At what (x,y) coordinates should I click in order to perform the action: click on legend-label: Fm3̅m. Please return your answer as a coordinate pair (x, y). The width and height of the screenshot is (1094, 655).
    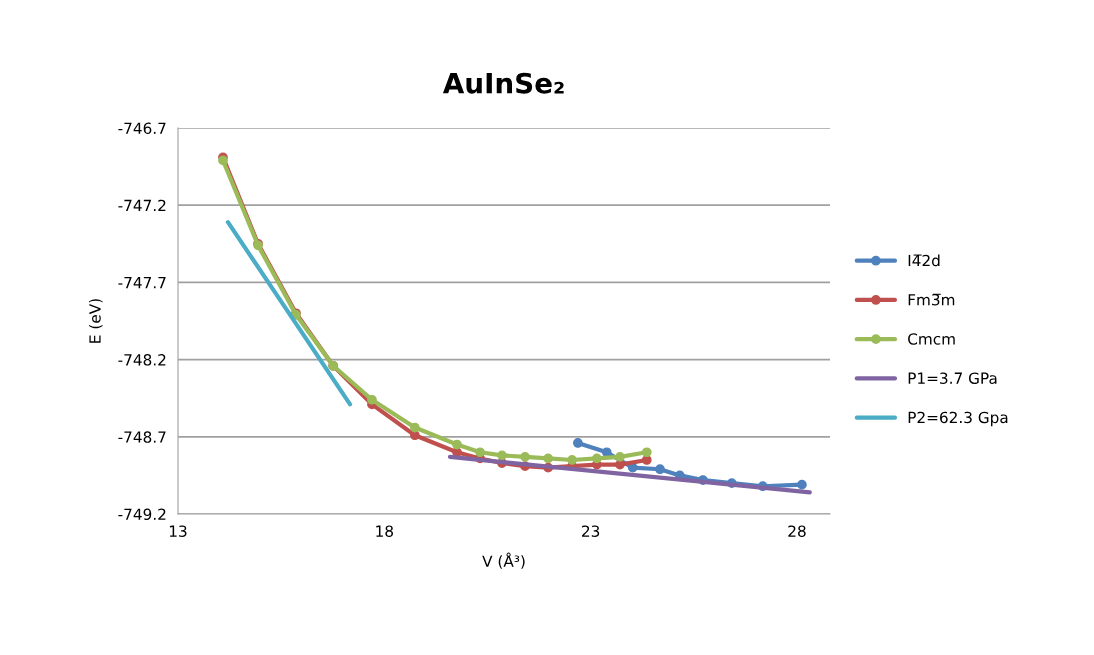
    Looking at the image, I should click on (931, 299).